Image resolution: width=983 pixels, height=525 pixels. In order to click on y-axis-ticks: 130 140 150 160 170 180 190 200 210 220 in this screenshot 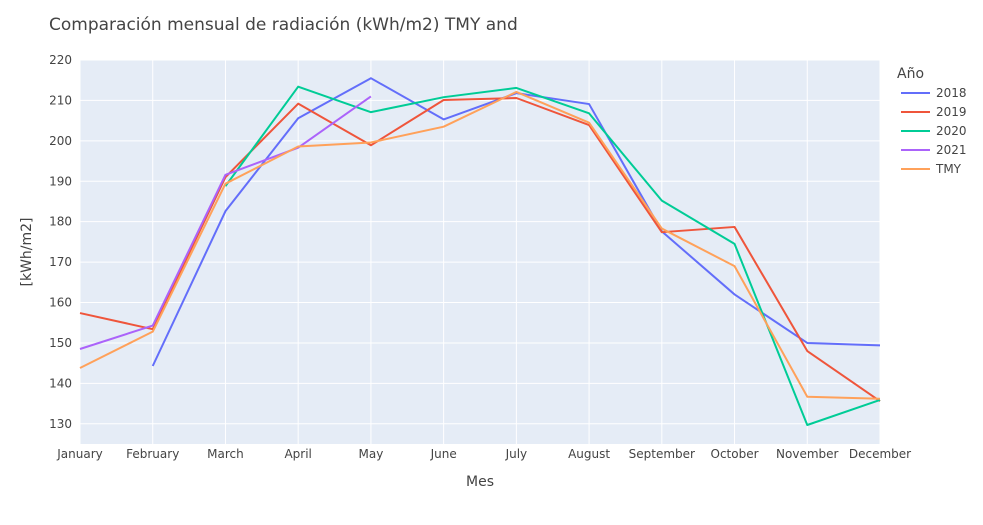, I will do `click(60, 242)`.